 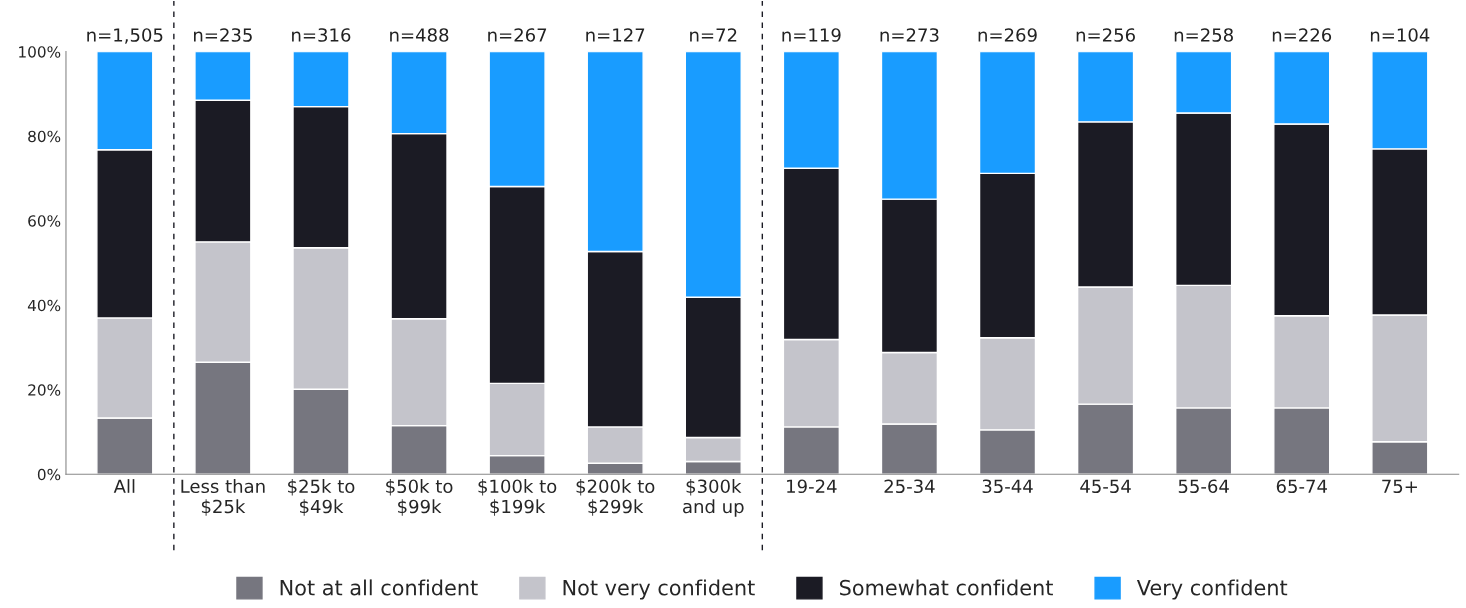 I want to click on text: n=235, so click(x=223, y=35).